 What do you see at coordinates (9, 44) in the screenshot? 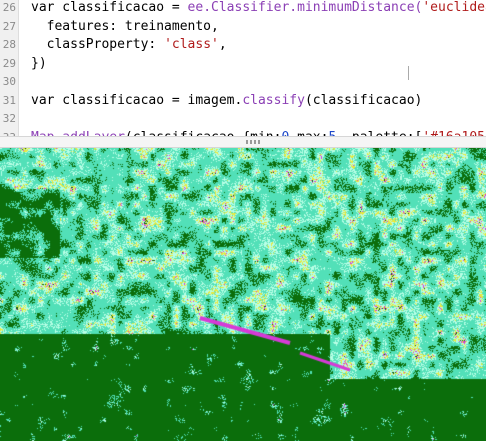
I see `line-number: 28` at bounding box center [9, 44].